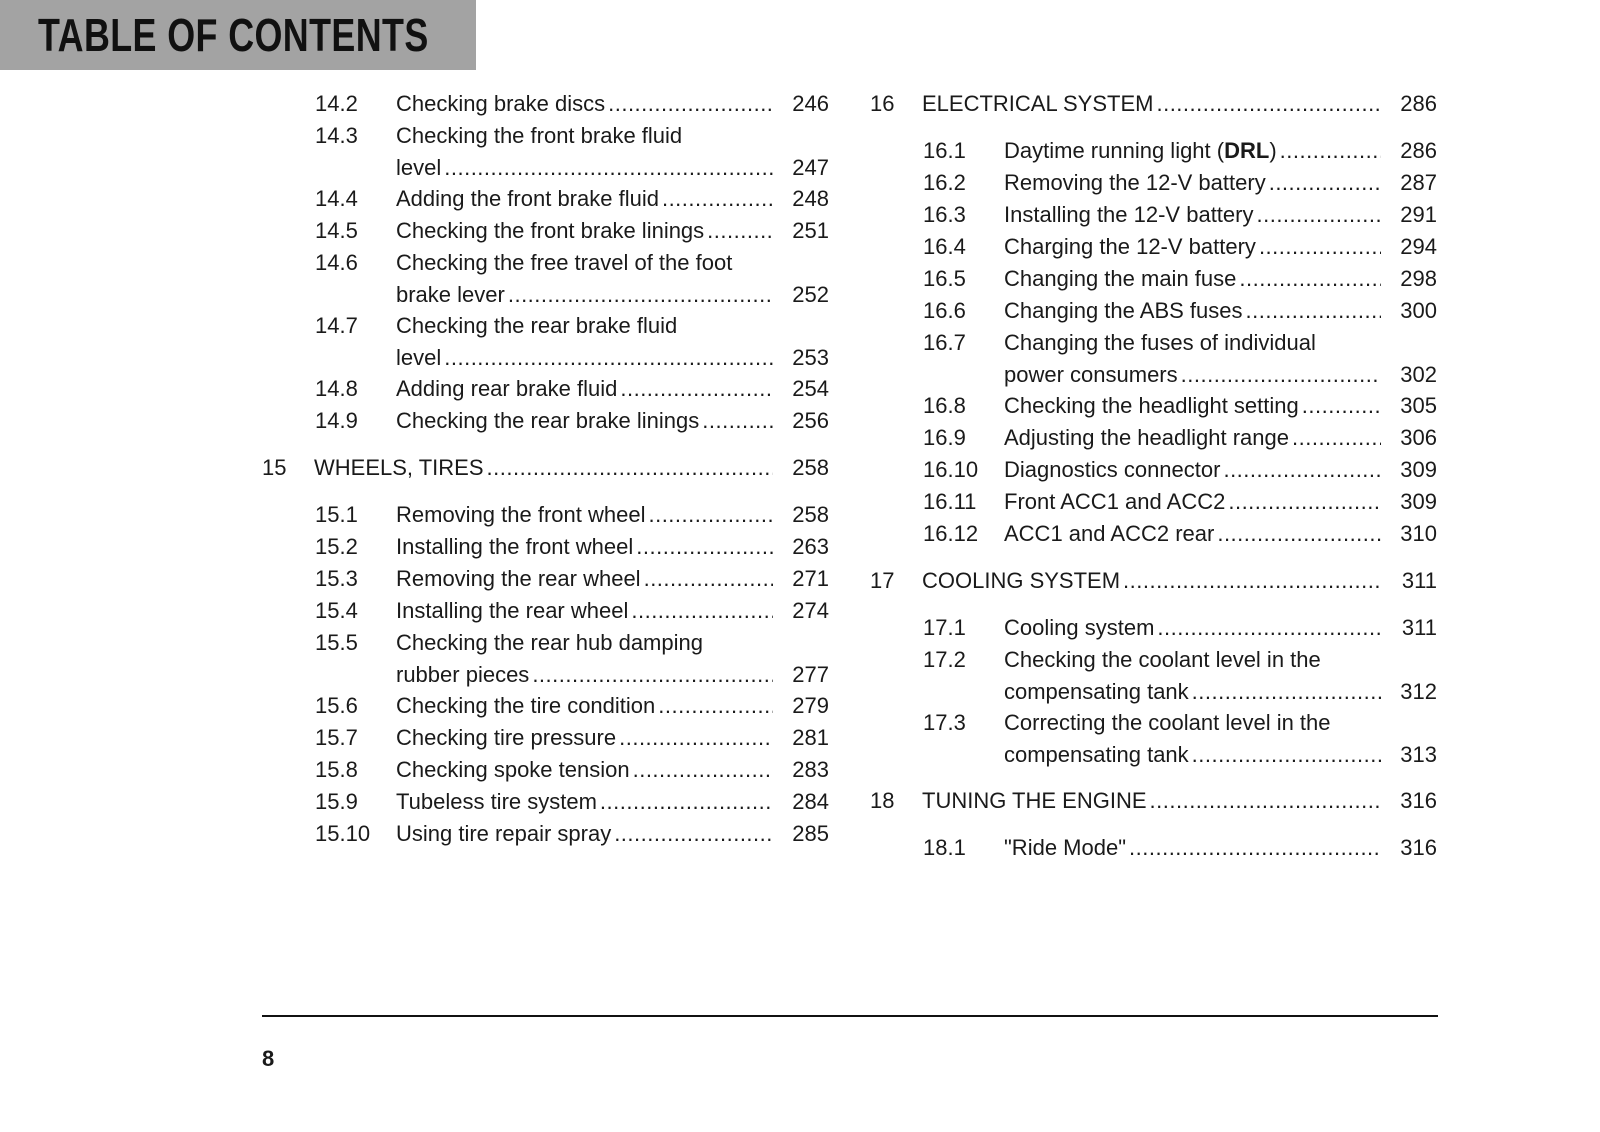 The width and height of the screenshot is (1600, 1132). Describe the element at coordinates (1153, 628) in the screenshot. I see `toc-entry: 17.1 Cooling system 311` at that location.